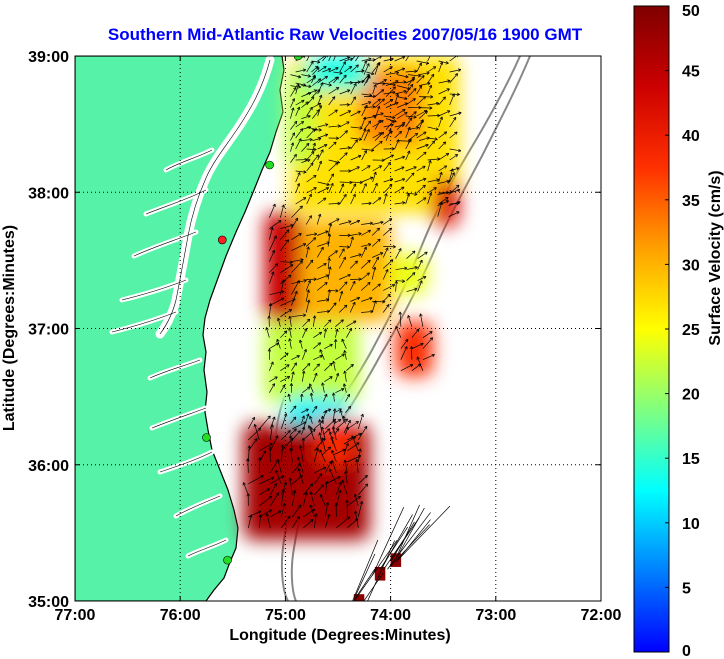  What do you see at coordinates (715, 257) in the screenshot?
I see `colorbar-label: Surface Velocity (cm/s)` at bounding box center [715, 257].